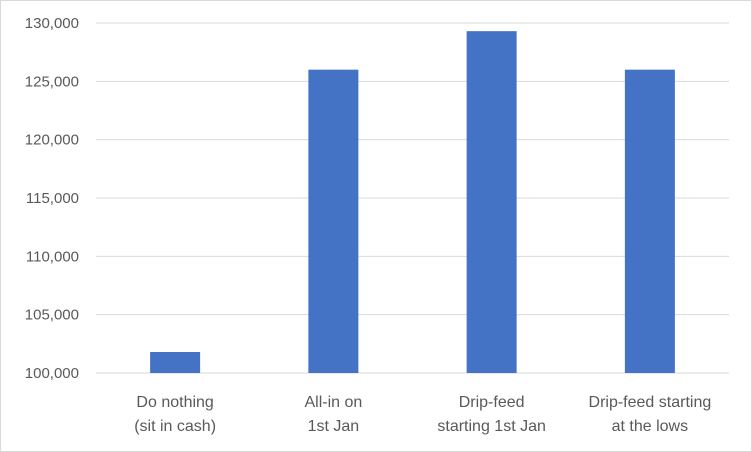  Describe the element at coordinates (52, 256) in the screenshot. I see `y-tick-label: 110,000` at that location.